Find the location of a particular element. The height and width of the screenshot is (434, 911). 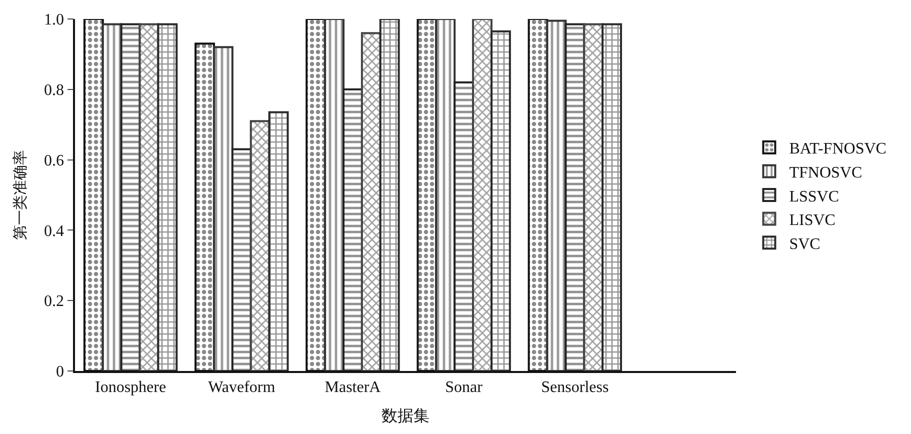

x-tick-label: Sonar is located at coordinates (464, 387).